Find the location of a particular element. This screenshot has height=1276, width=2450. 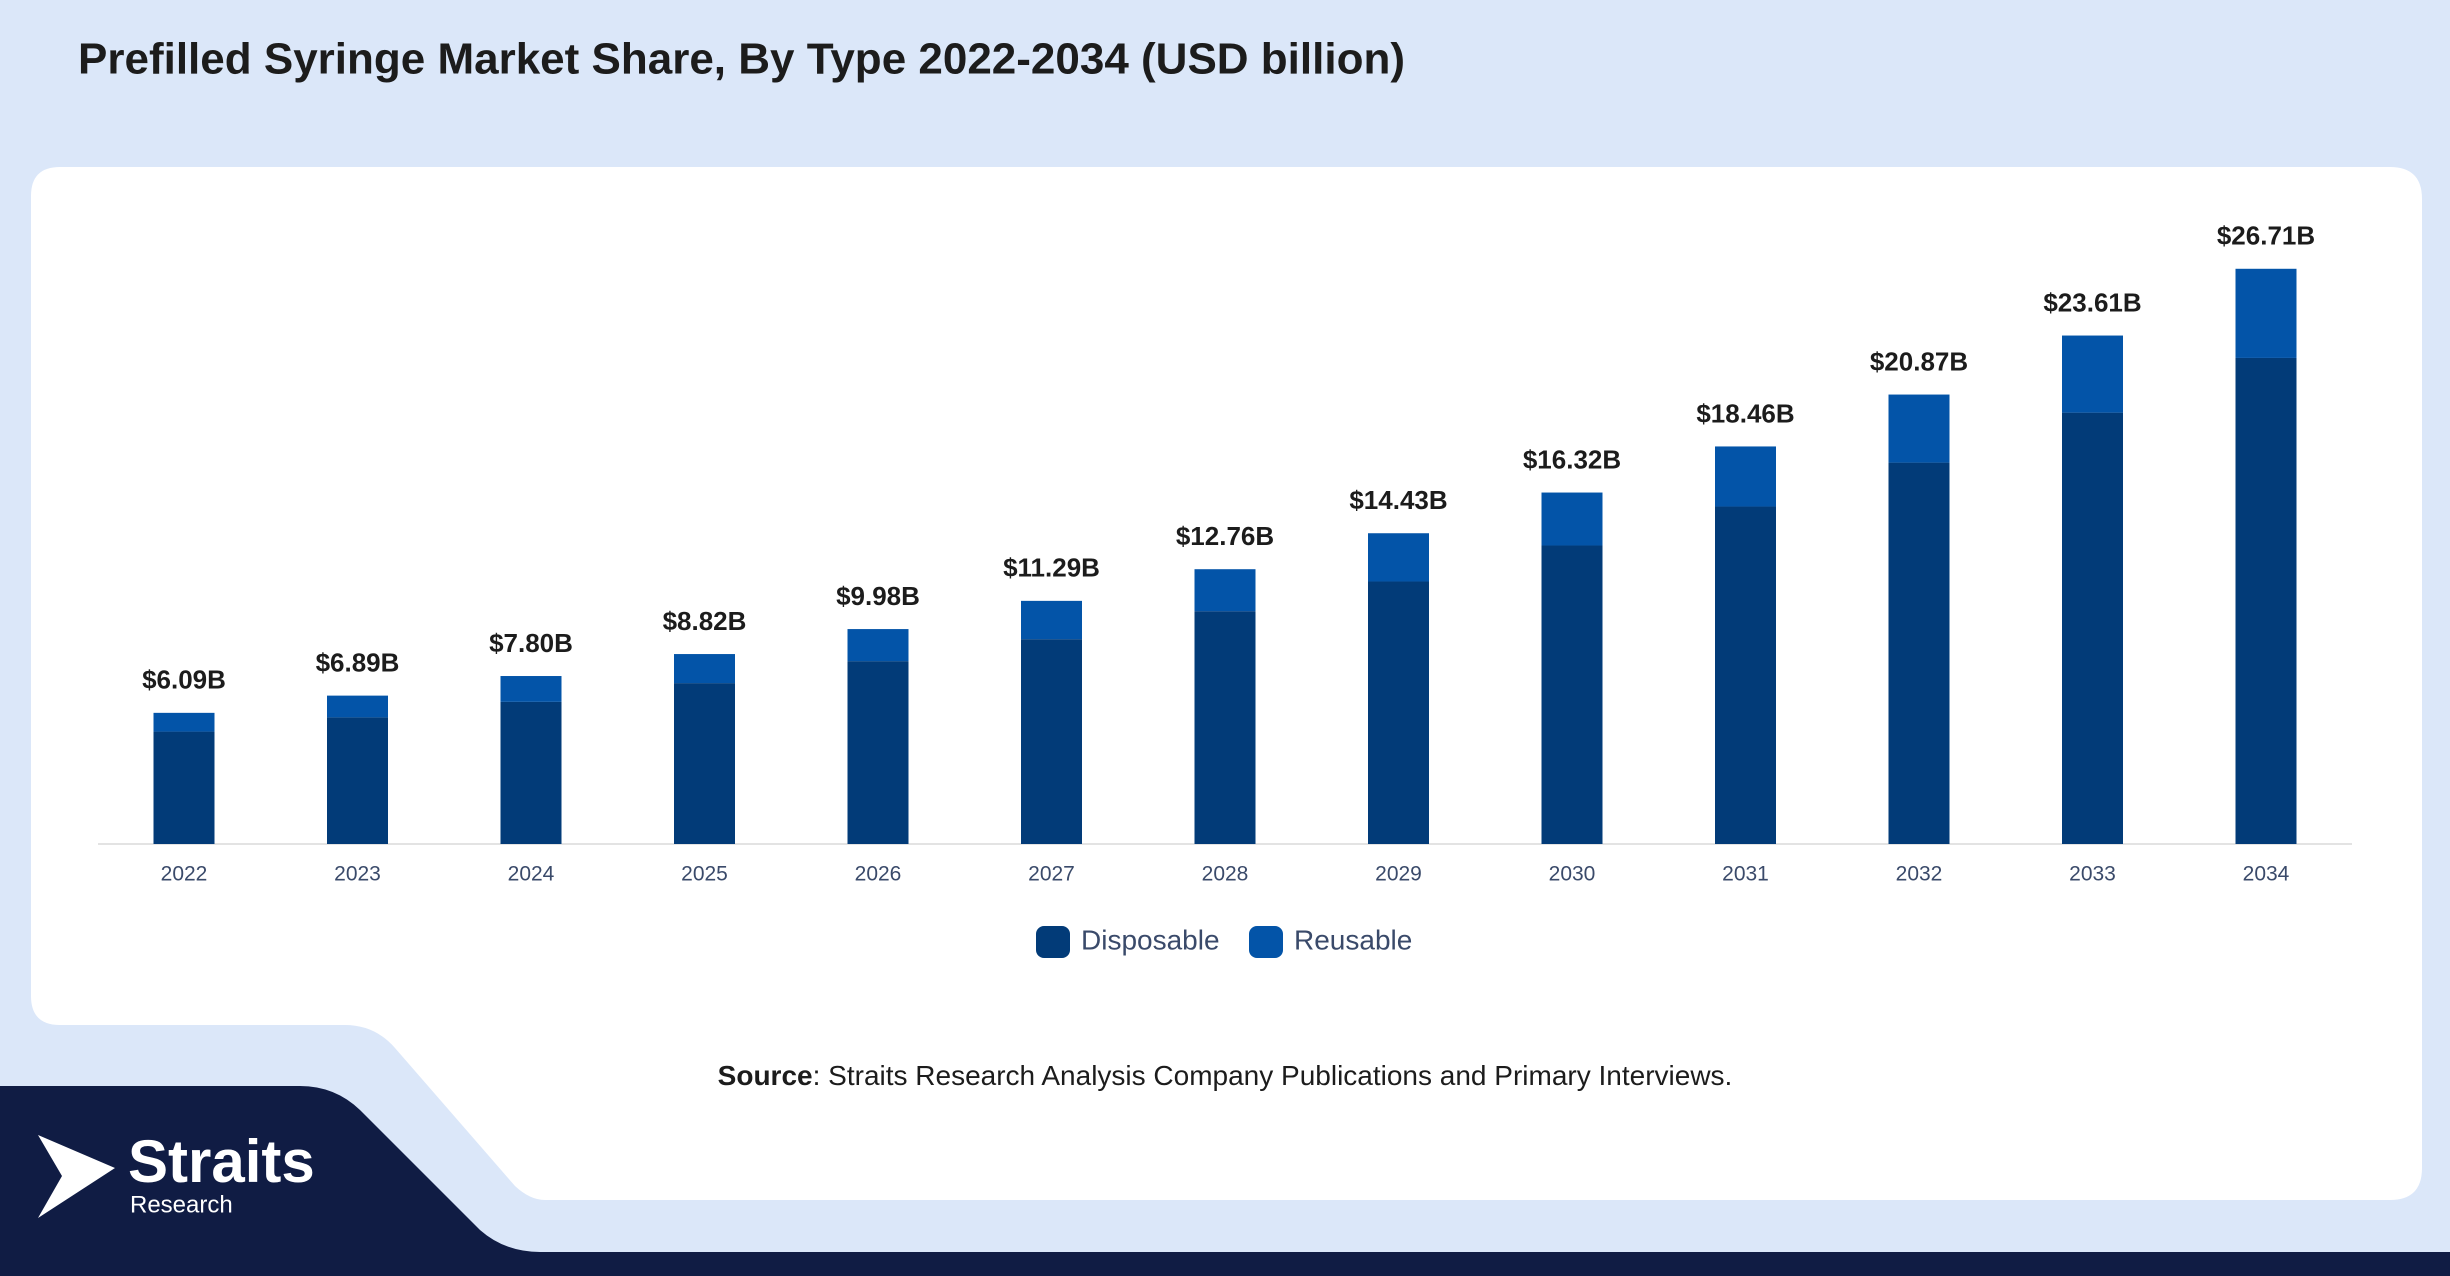

x-tick-label: 2025 is located at coordinates (704, 874).